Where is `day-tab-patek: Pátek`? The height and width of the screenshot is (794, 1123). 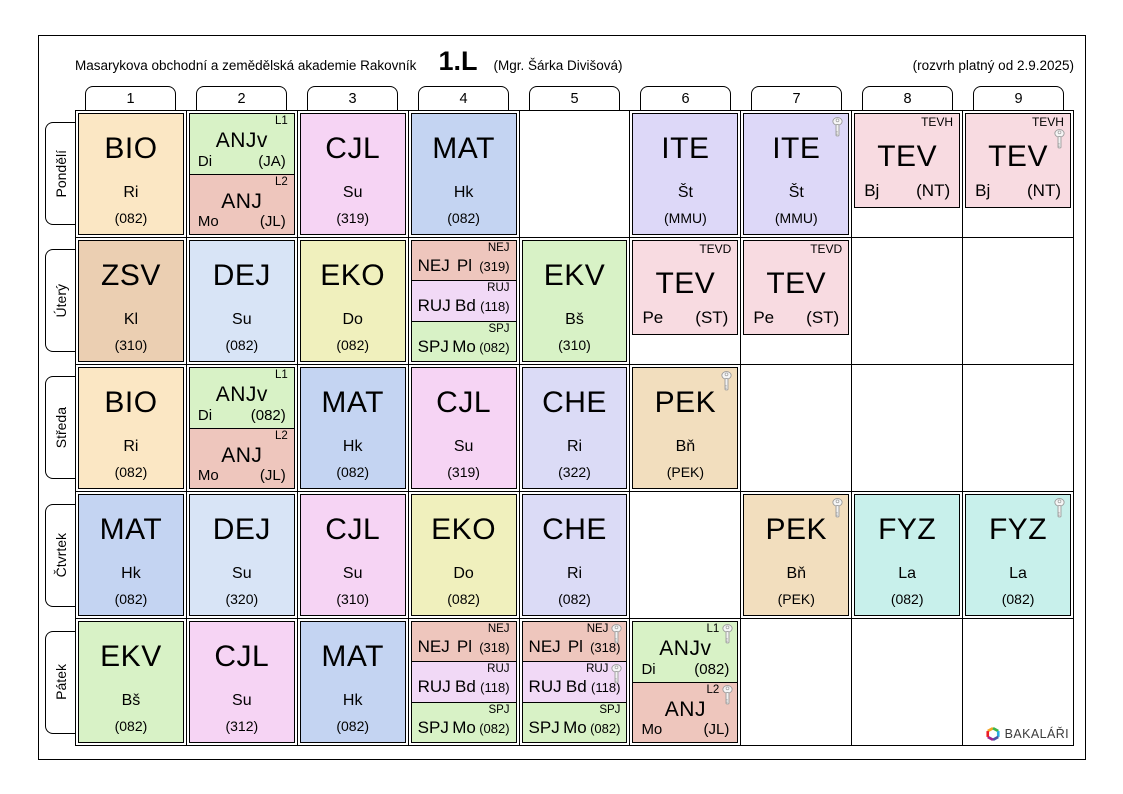
day-tab-patek: Pátek is located at coordinates (60, 682).